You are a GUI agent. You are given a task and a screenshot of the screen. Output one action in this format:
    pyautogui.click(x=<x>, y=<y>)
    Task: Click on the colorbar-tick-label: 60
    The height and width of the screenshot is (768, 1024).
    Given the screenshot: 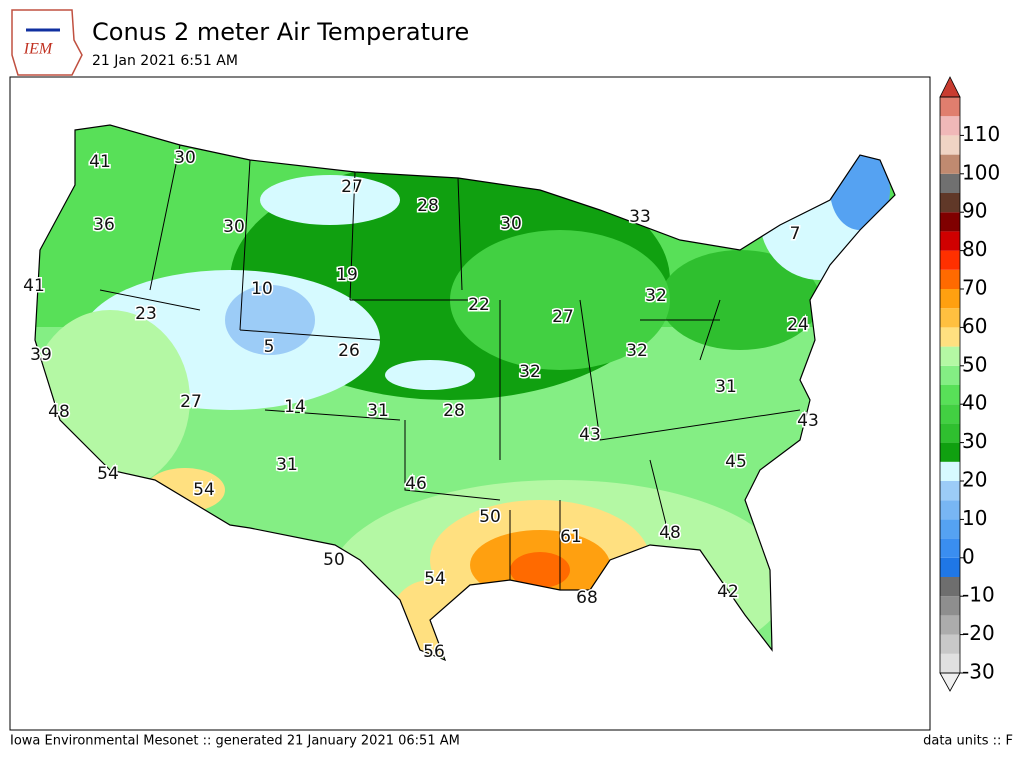 What is the action you would take?
    pyautogui.click(x=974, y=326)
    